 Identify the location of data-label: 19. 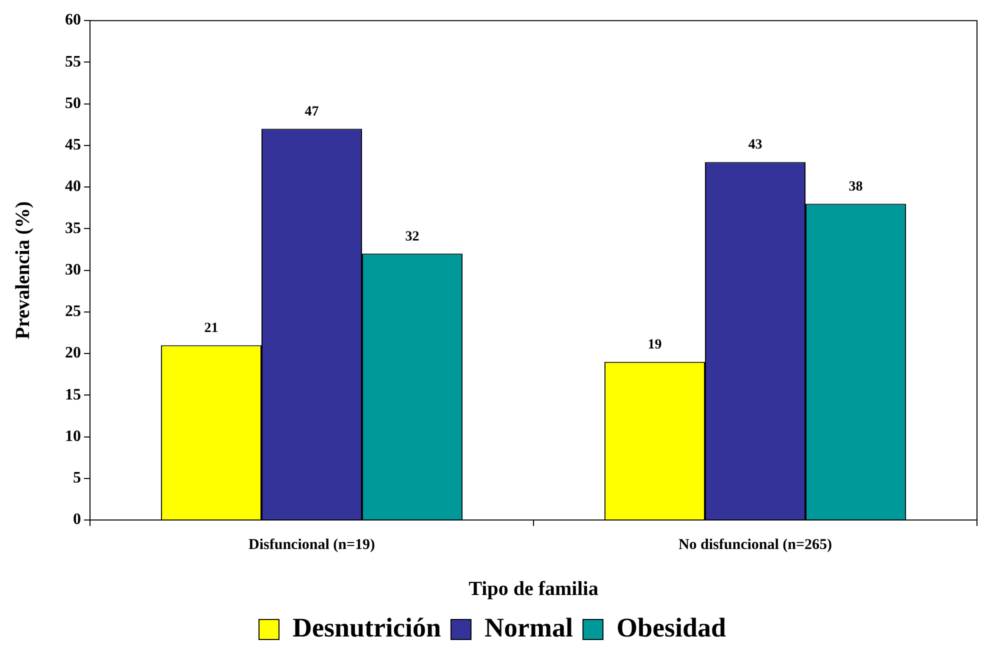
(655, 344).